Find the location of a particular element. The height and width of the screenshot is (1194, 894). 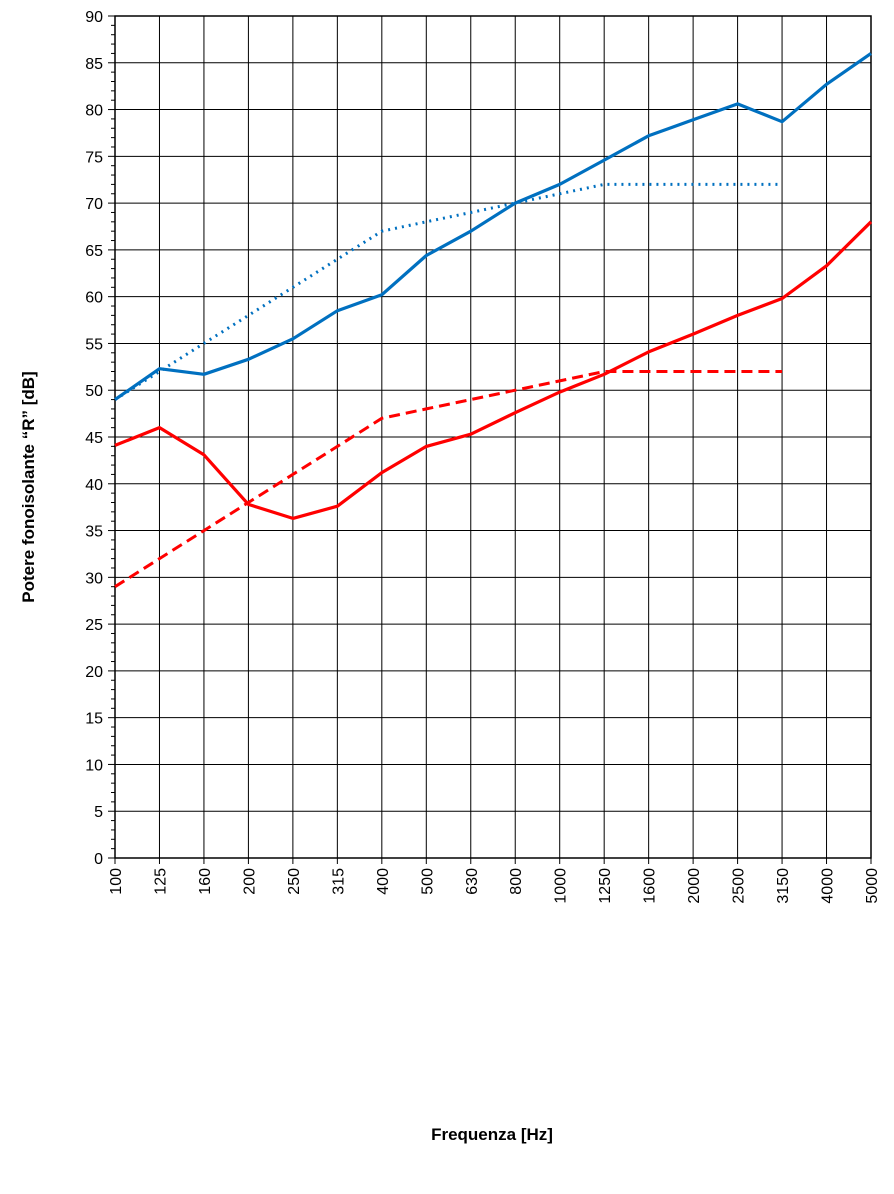

y-tick-label: 40 is located at coordinates (94, 485).